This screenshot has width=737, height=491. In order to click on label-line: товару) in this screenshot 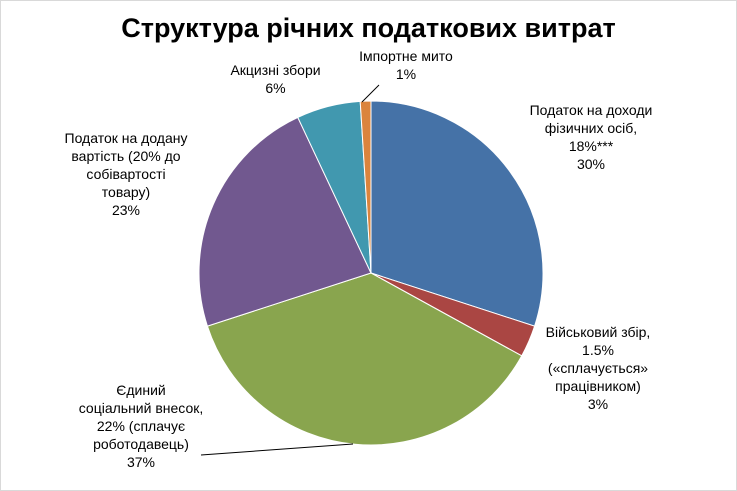, I will do `click(126, 192)`.